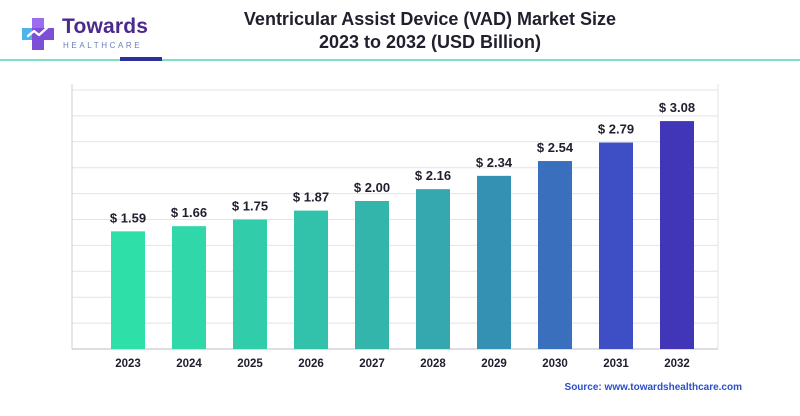 Image resolution: width=800 pixels, height=416 pixels. I want to click on data-label-2025: $ 1.75, so click(250, 206).